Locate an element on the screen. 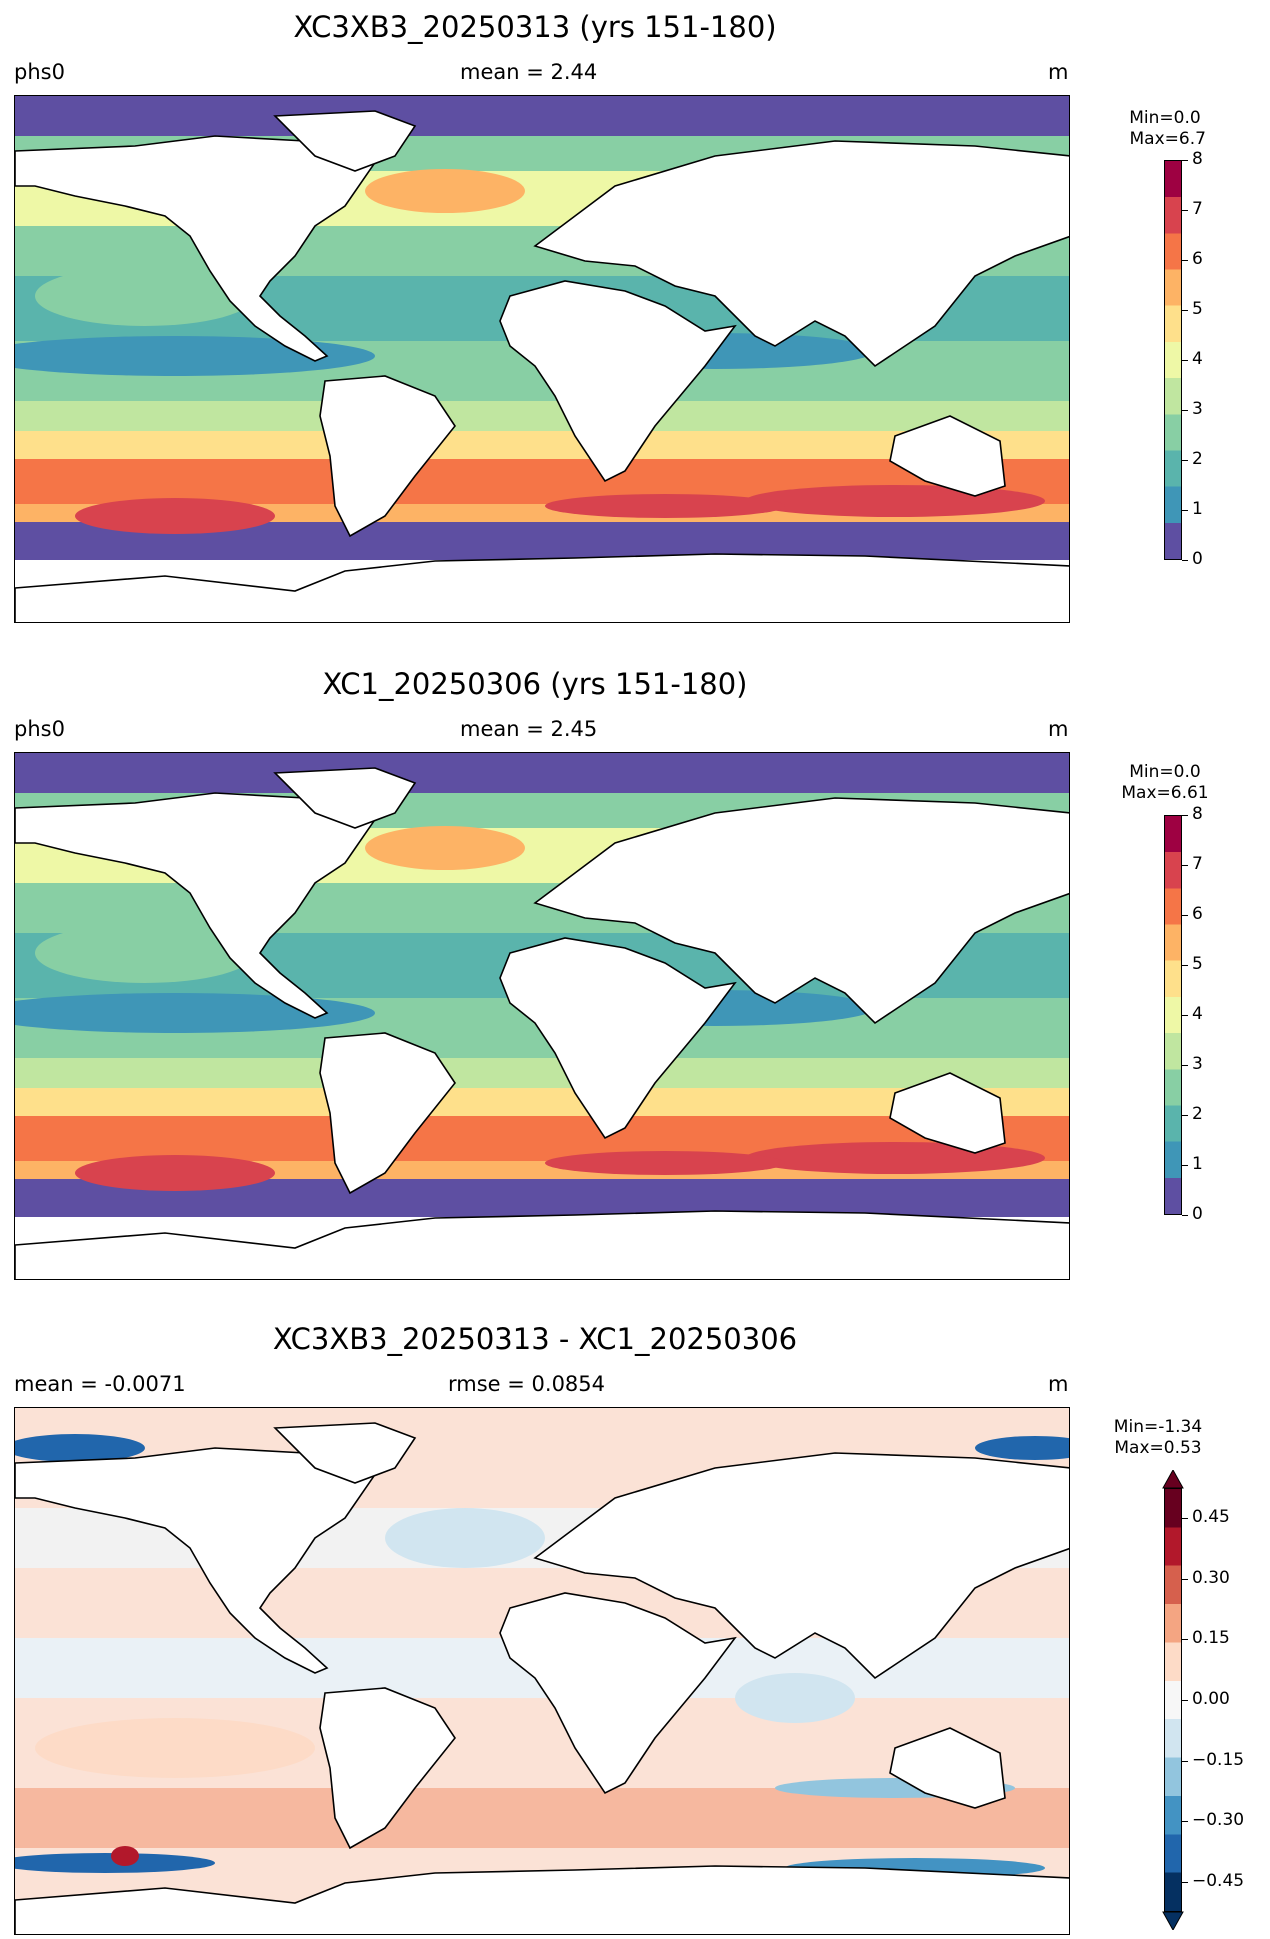 The image size is (1270, 1939). colorbar-tick-label: −0.45 is located at coordinates (1218, 1880).